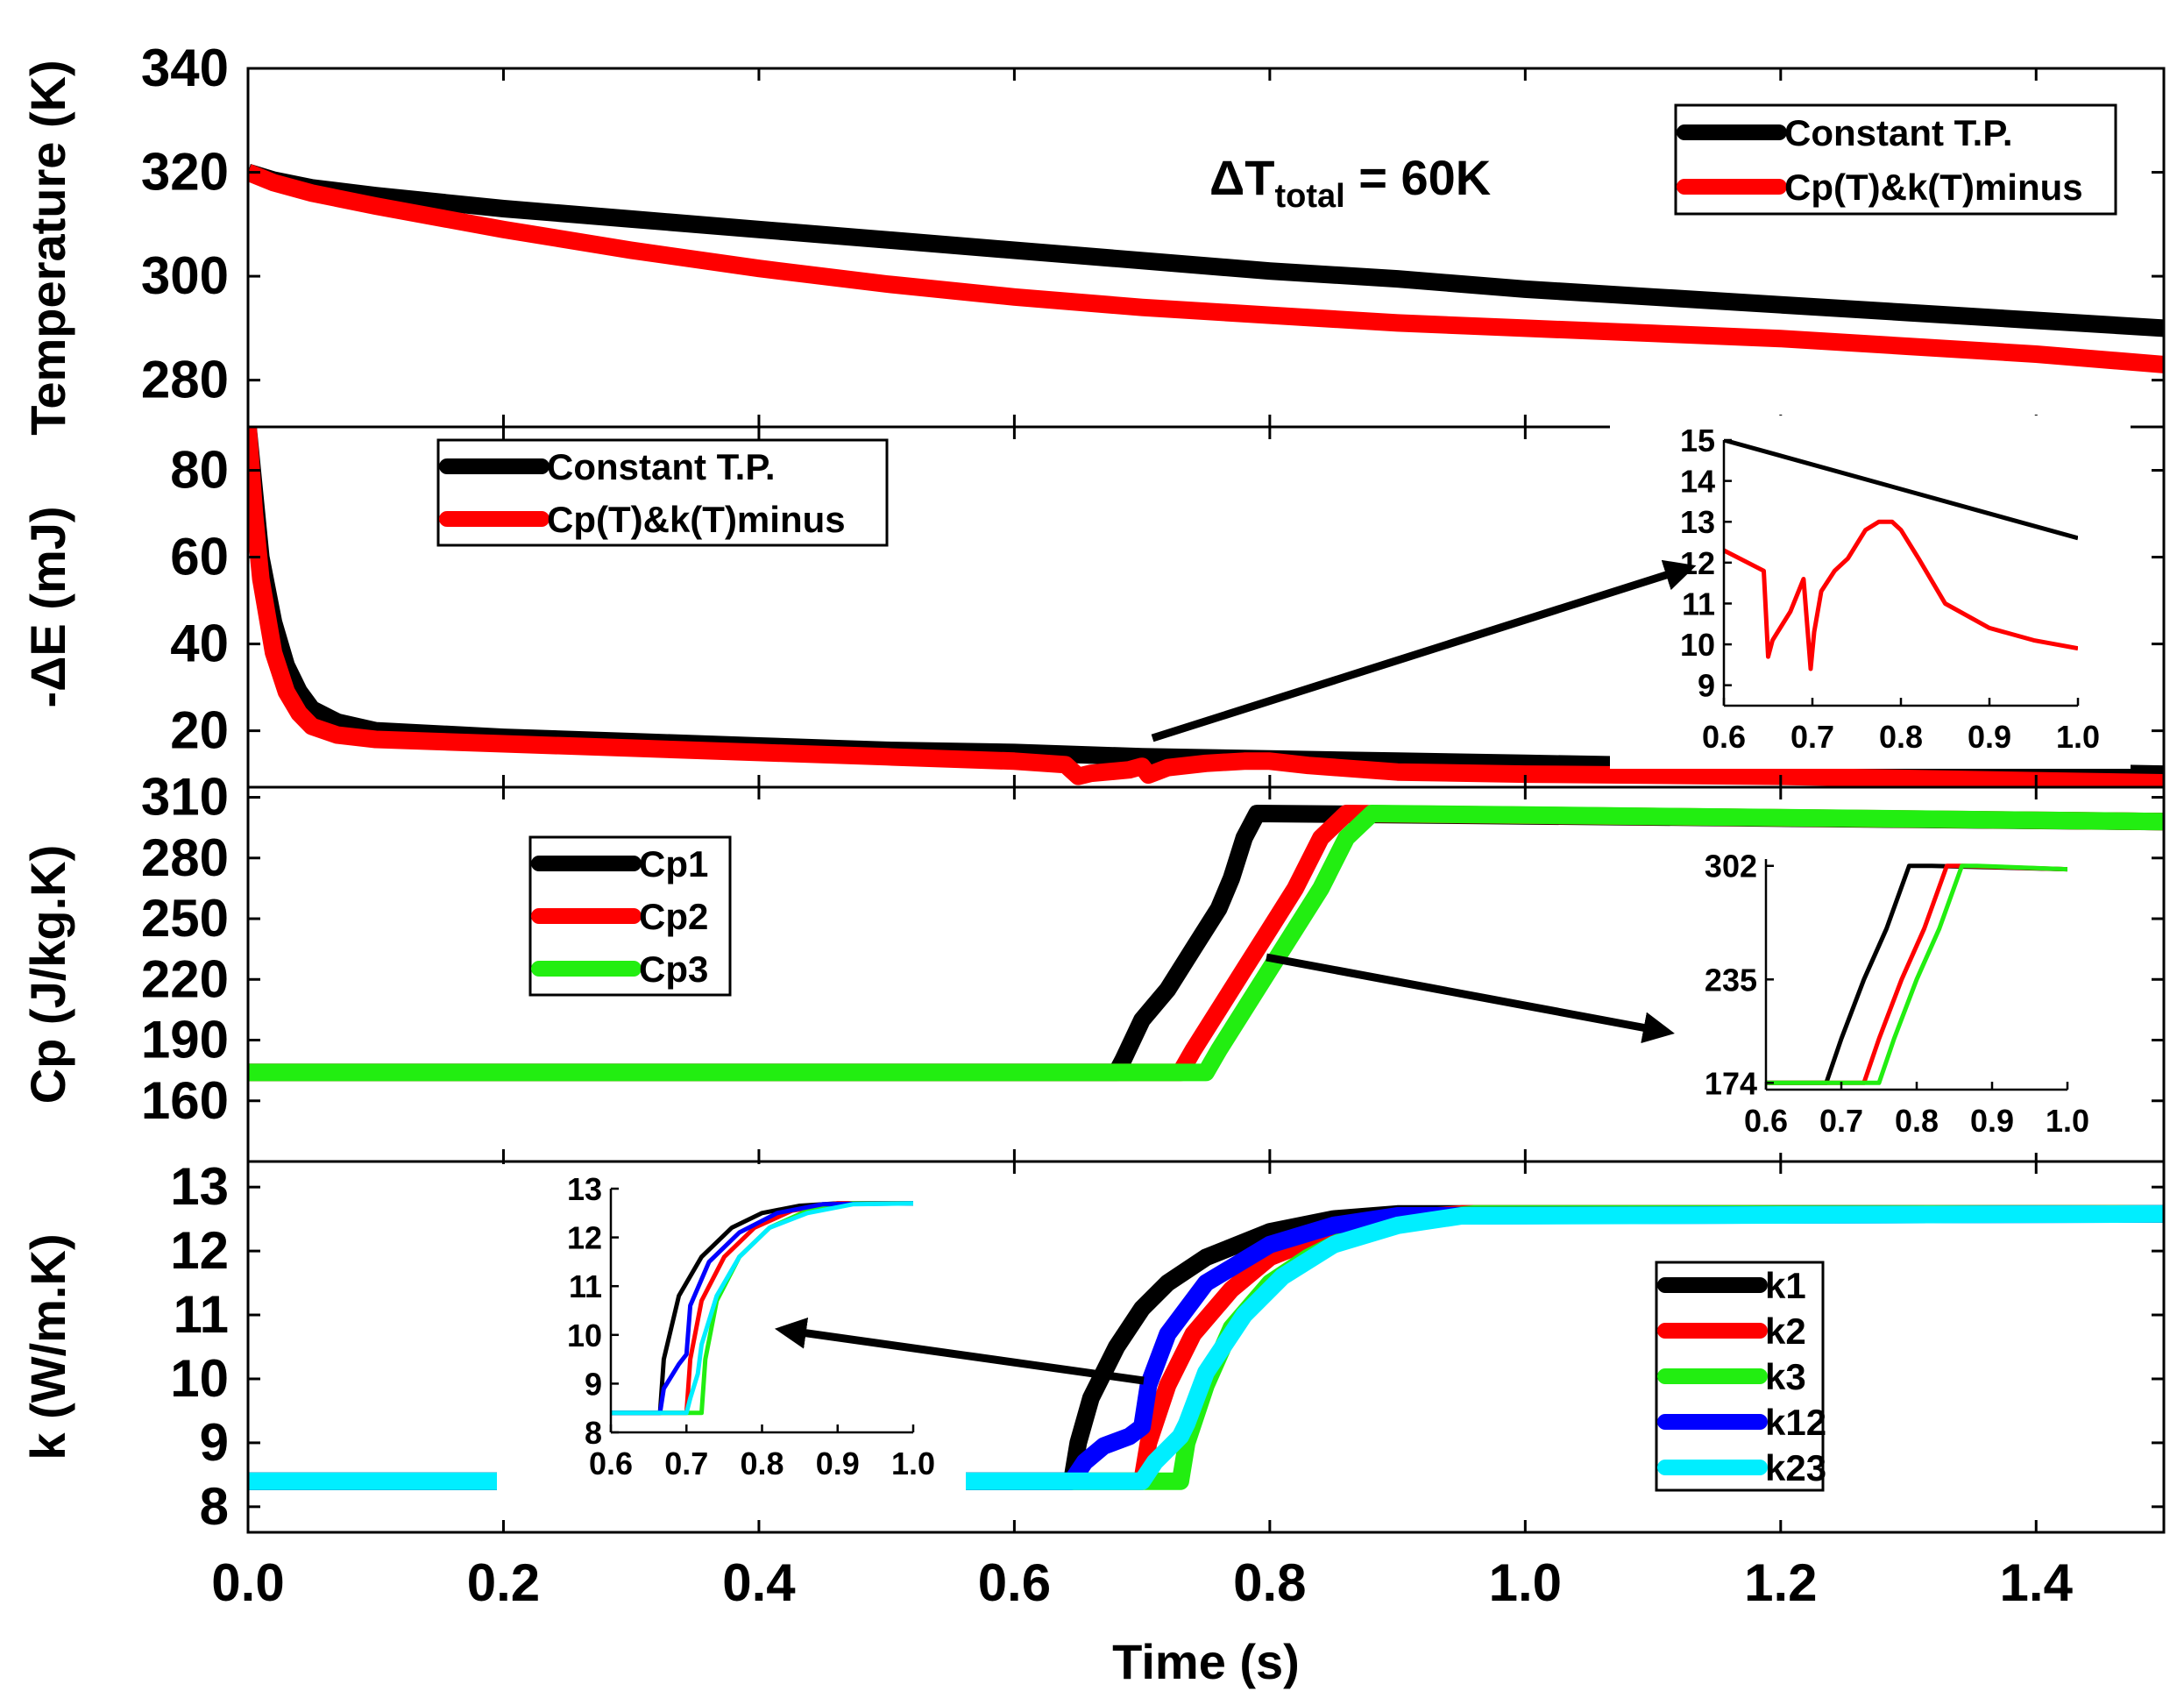  I want to click on cp-y-tick-label: 310, so click(185, 798).